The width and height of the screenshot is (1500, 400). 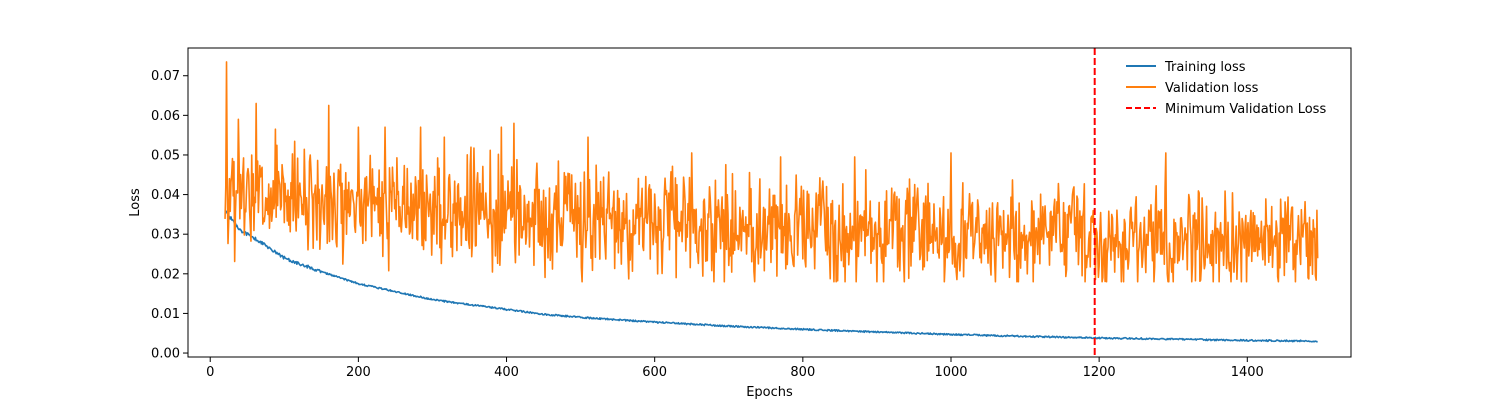 I want to click on y-axis-ticks: 0.00 0.01 0.02 0.03 0.04 0.05 0.06 0.07, so click(x=169, y=215).